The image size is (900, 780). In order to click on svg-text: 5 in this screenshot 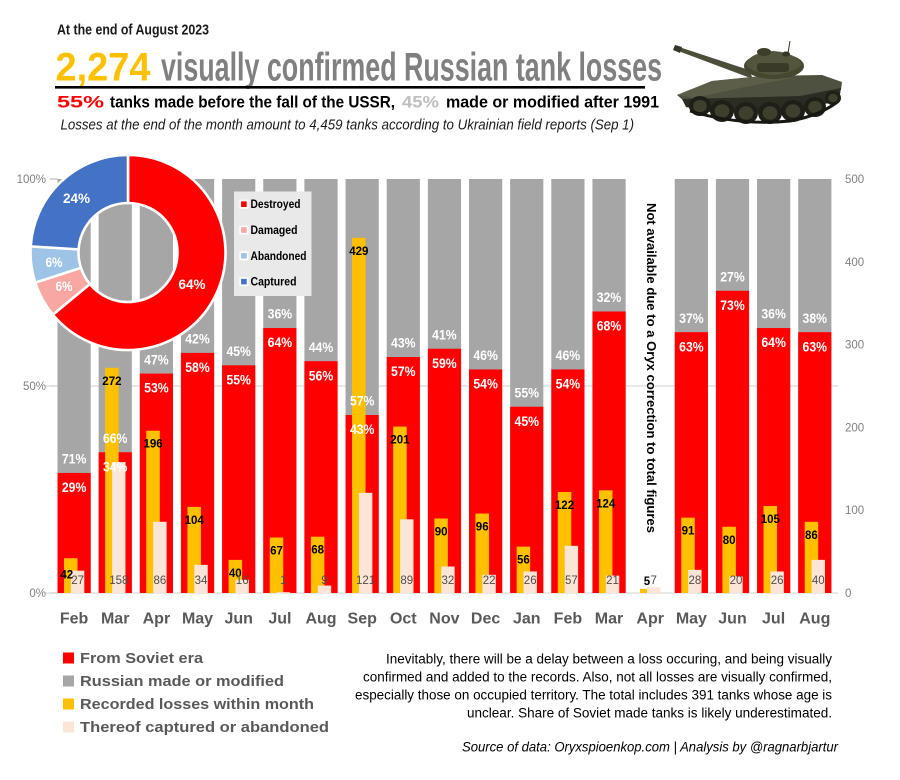, I will do `click(647, 582)`.